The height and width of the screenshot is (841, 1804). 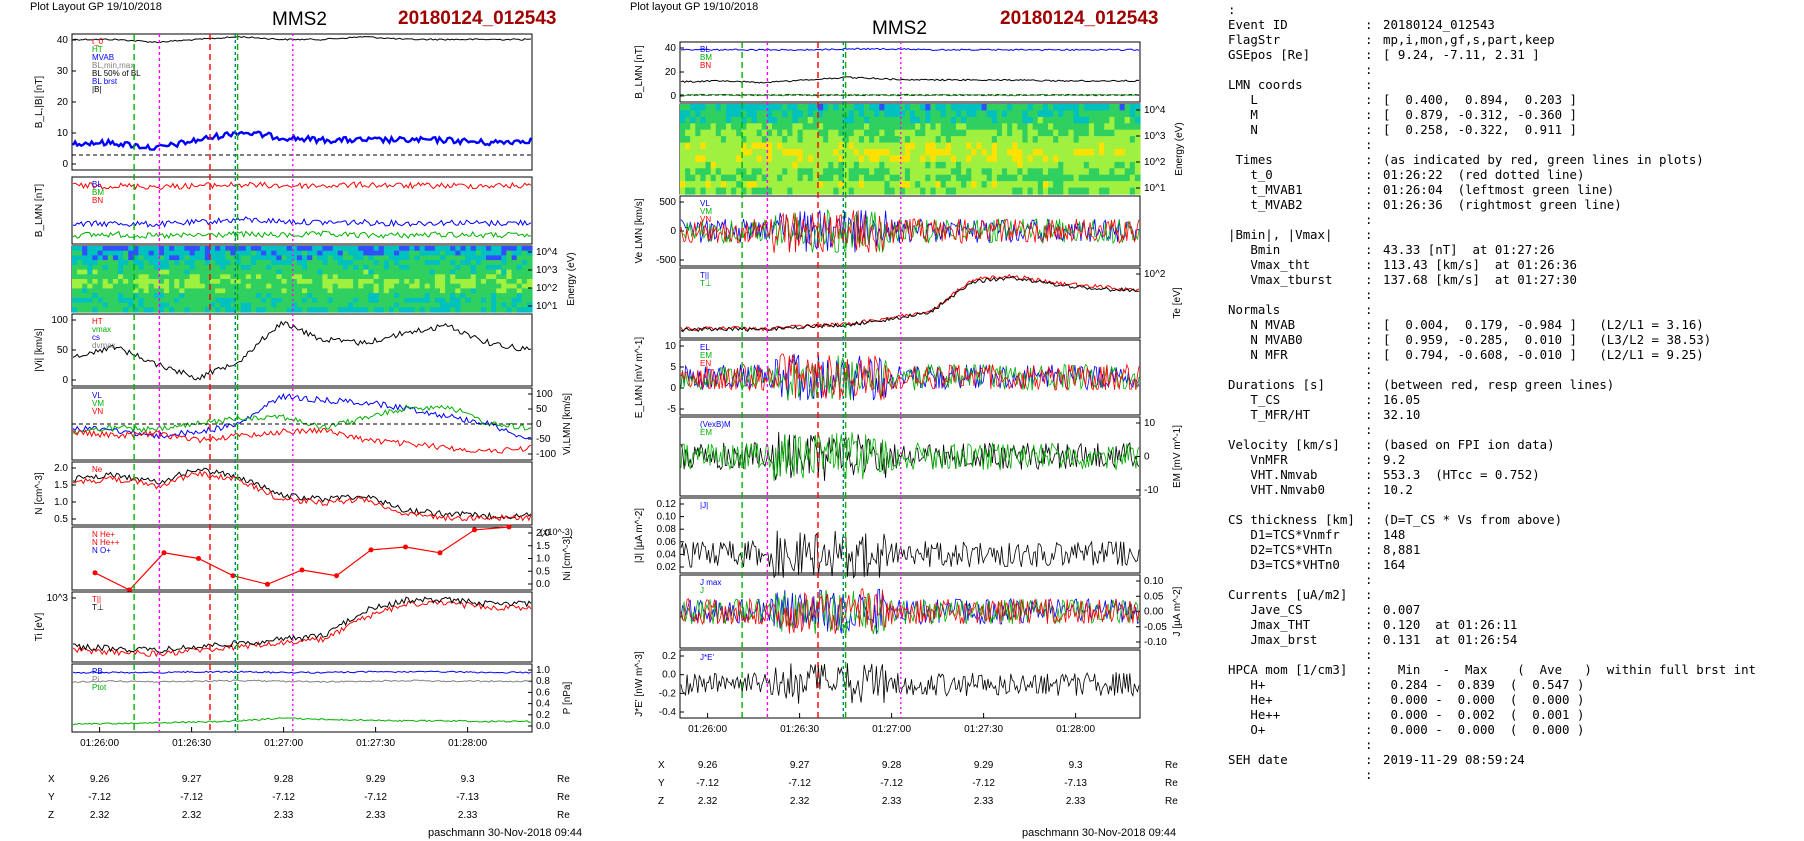 What do you see at coordinates (96, 7) in the screenshot?
I see `left-plot-layout-label: Plot Layout GP 19/10/2018` at bounding box center [96, 7].